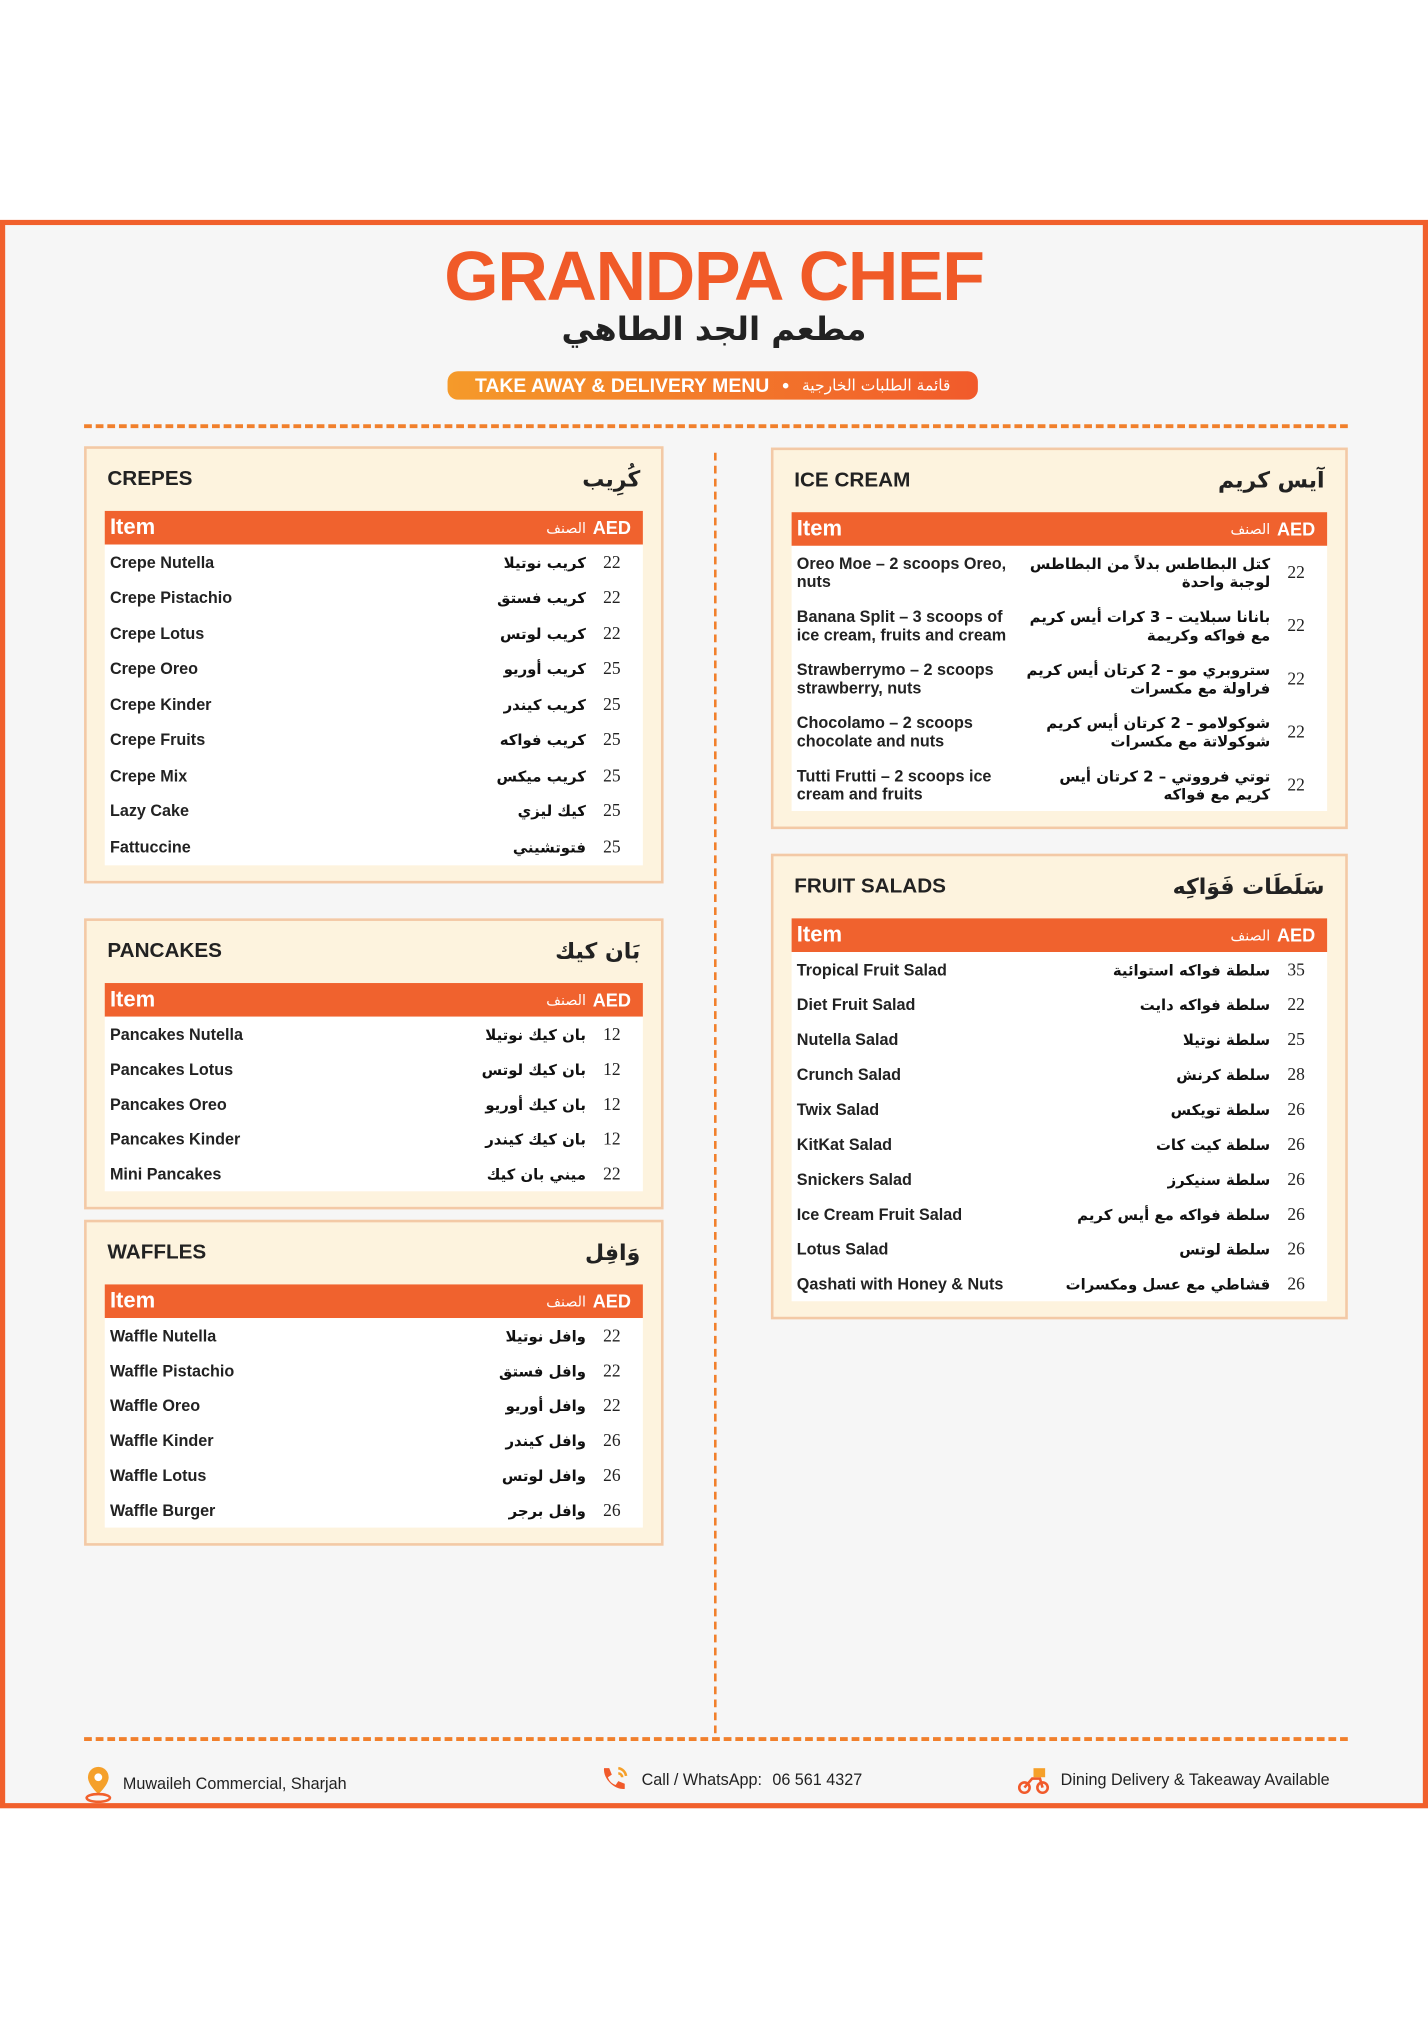 The width and height of the screenshot is (1428, 2028). Describe the element at coordinates (541, 597) in the screenshot. I see `item-name-ar: كريب فستق` at that location.